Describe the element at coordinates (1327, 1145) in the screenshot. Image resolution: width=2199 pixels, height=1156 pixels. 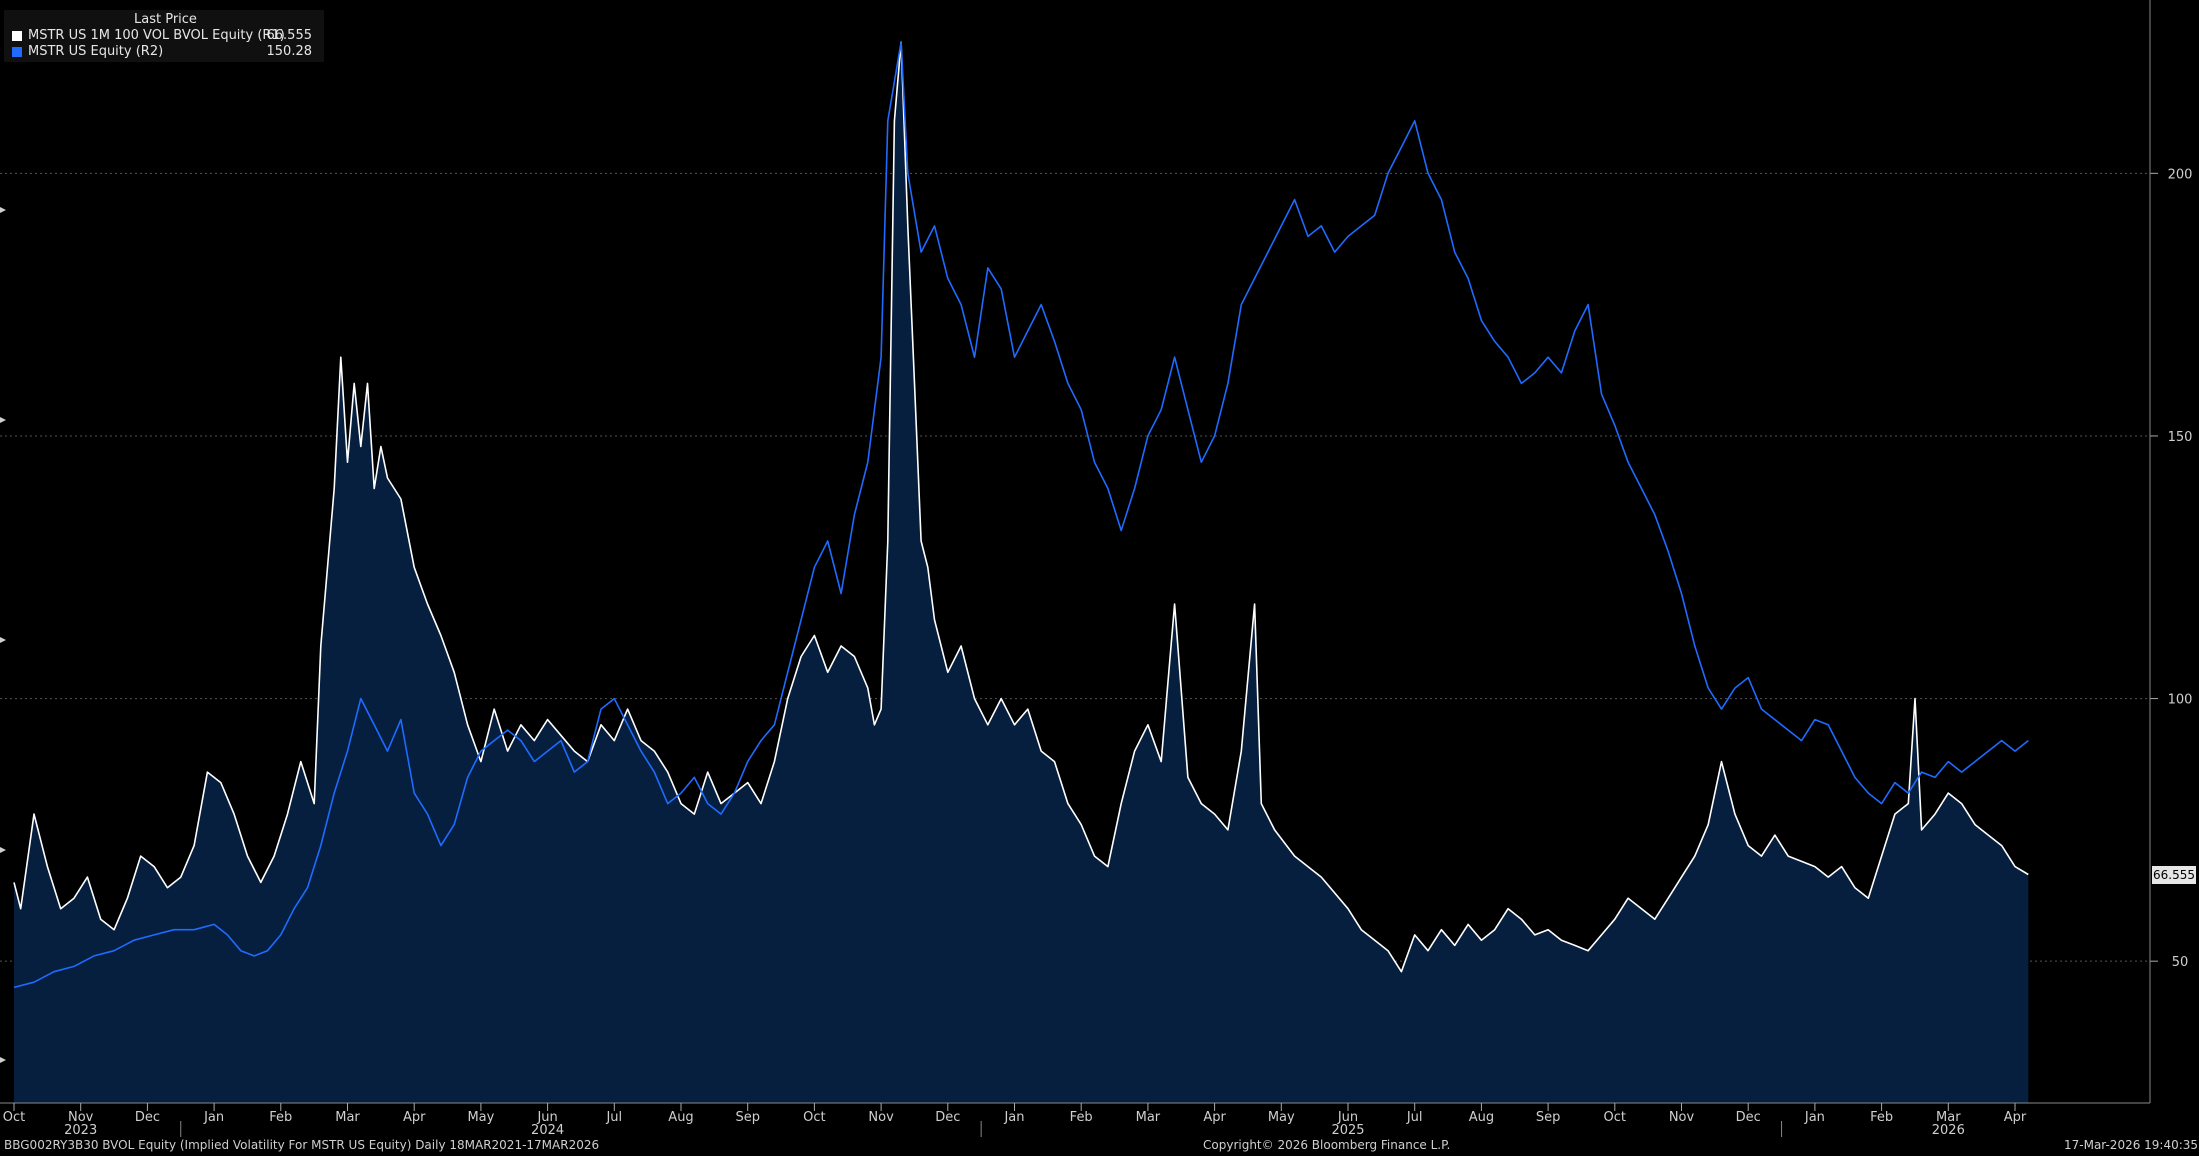
I see `footer-copyright: Copyright© 2026 Bloomberg Finance L.P.` at that location.